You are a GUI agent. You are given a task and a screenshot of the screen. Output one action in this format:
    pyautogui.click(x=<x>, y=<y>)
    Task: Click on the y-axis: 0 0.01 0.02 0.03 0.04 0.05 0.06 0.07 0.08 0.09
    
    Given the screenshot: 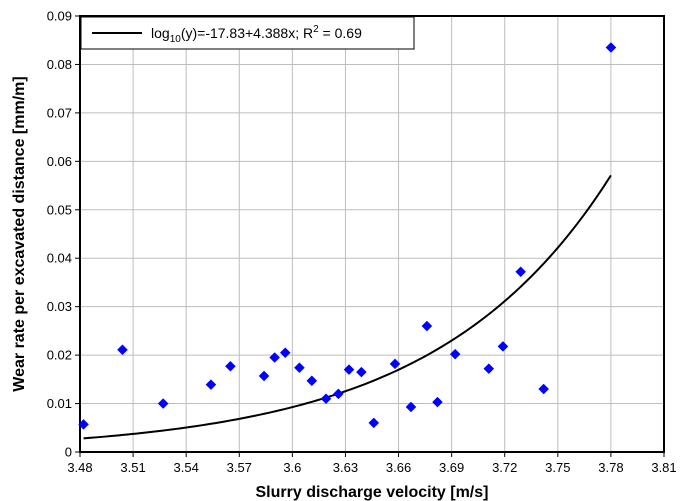 What is the action you would take?
    pyautogui.click(x=63, y=234)
    